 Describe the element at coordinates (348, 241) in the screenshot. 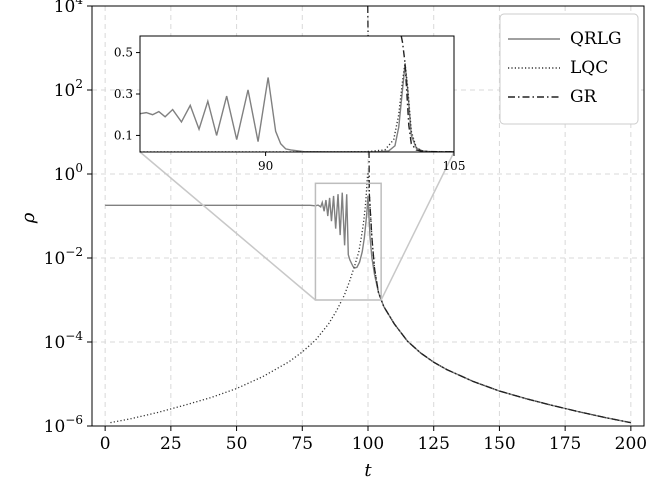

I see `zoom-region-box` at that location.